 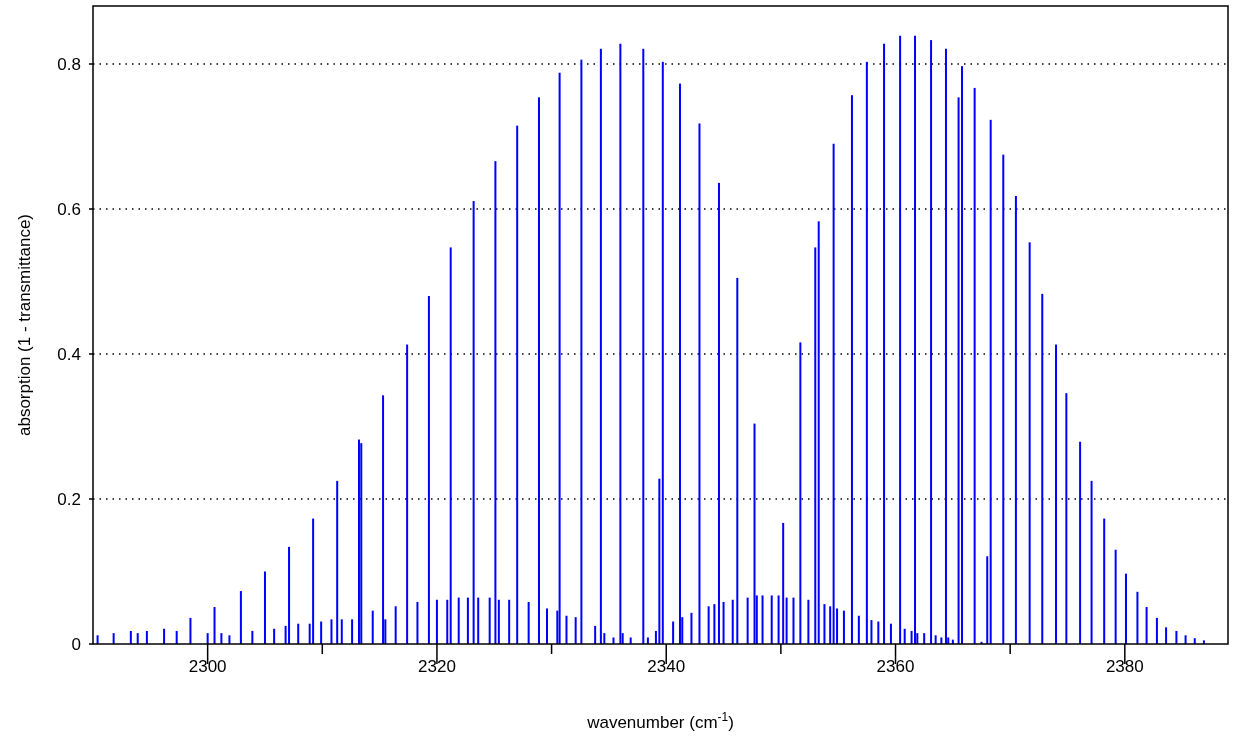 What do you see at coordinates (69, 499) in the screenshot?
I see `y-tick-label: 0.2` at bounding box center [69, 499].